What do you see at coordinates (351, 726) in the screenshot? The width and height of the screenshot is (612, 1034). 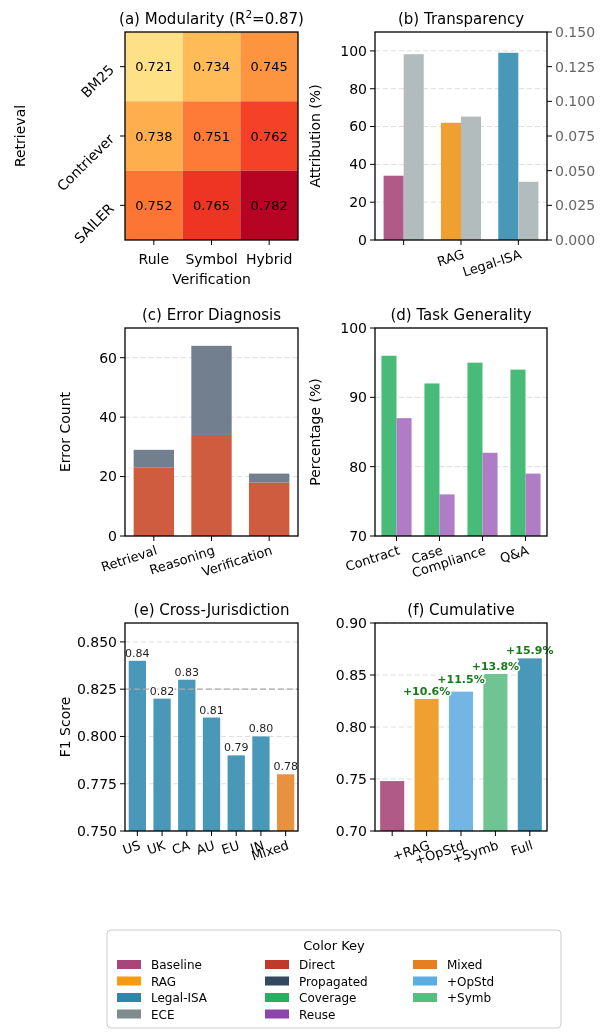 I see `y-tick-label: 0.80` at bounding box center [351, 726].